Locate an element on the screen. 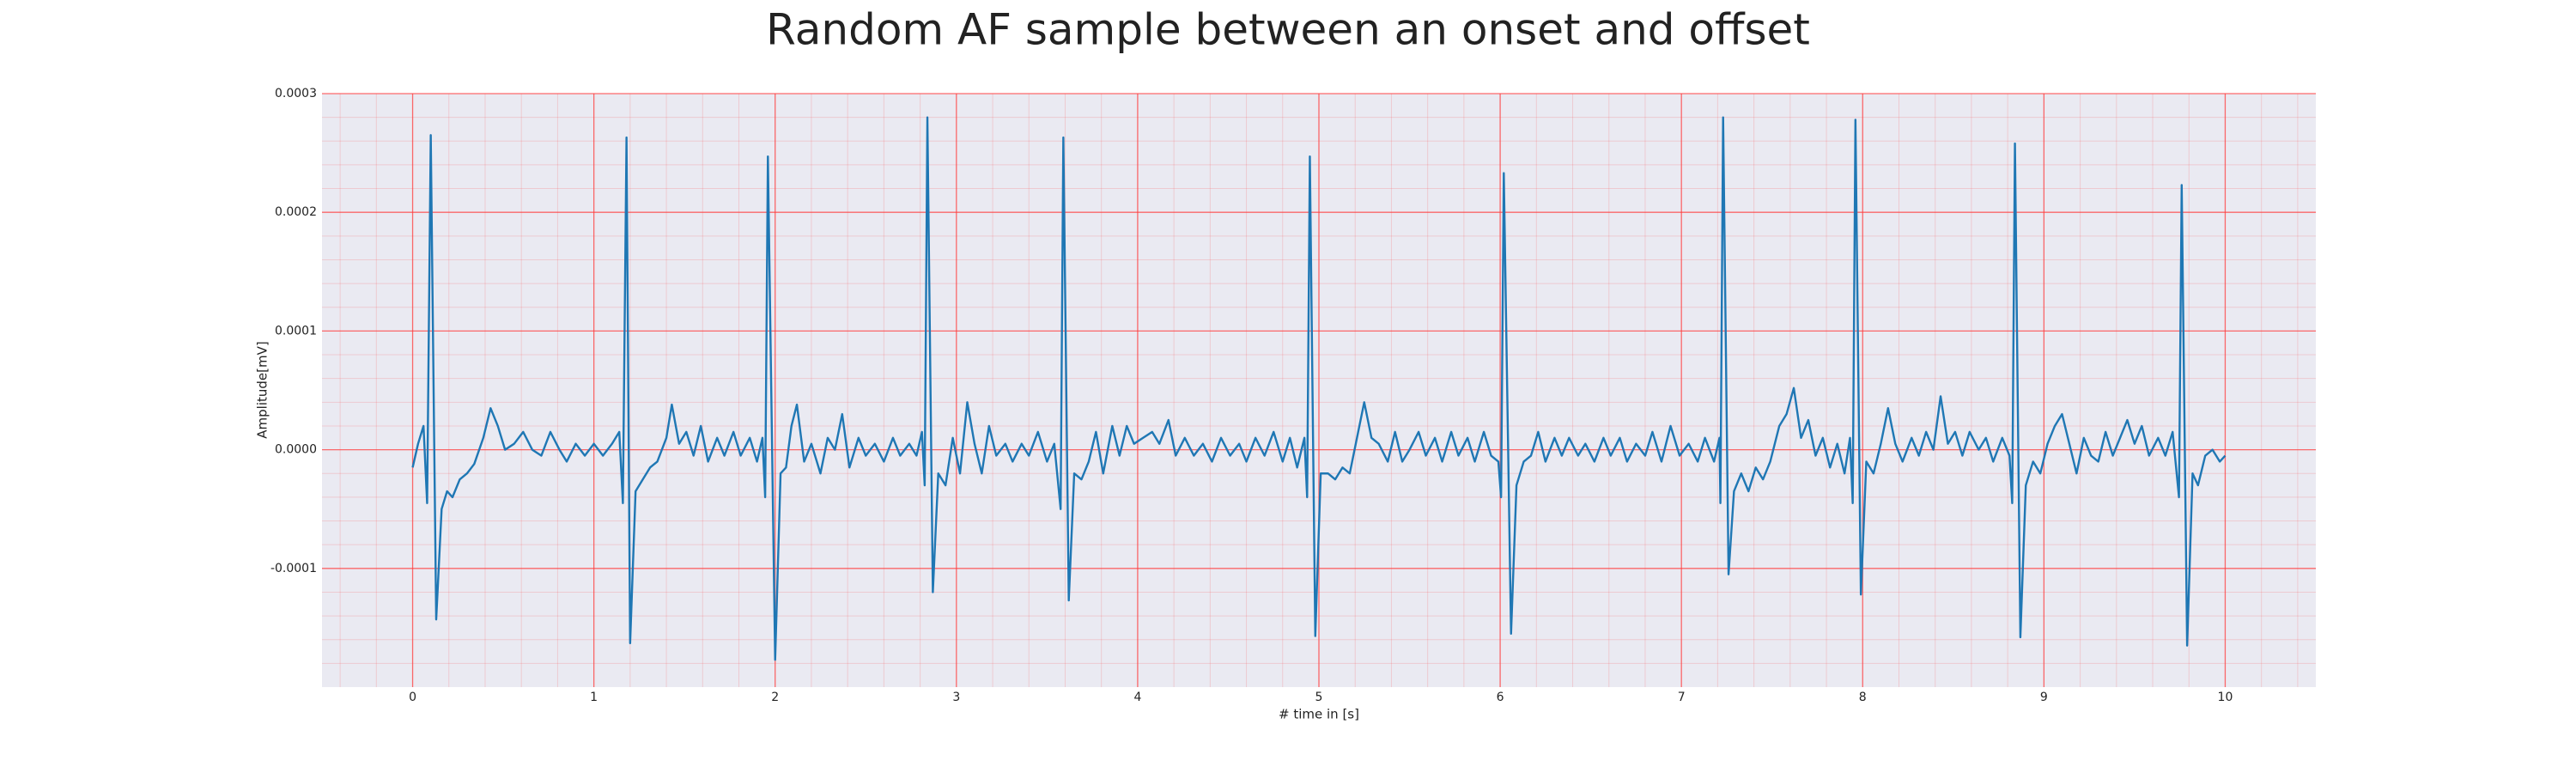  y-tick-label: 0.0002 is located at coordinates (296, 212).